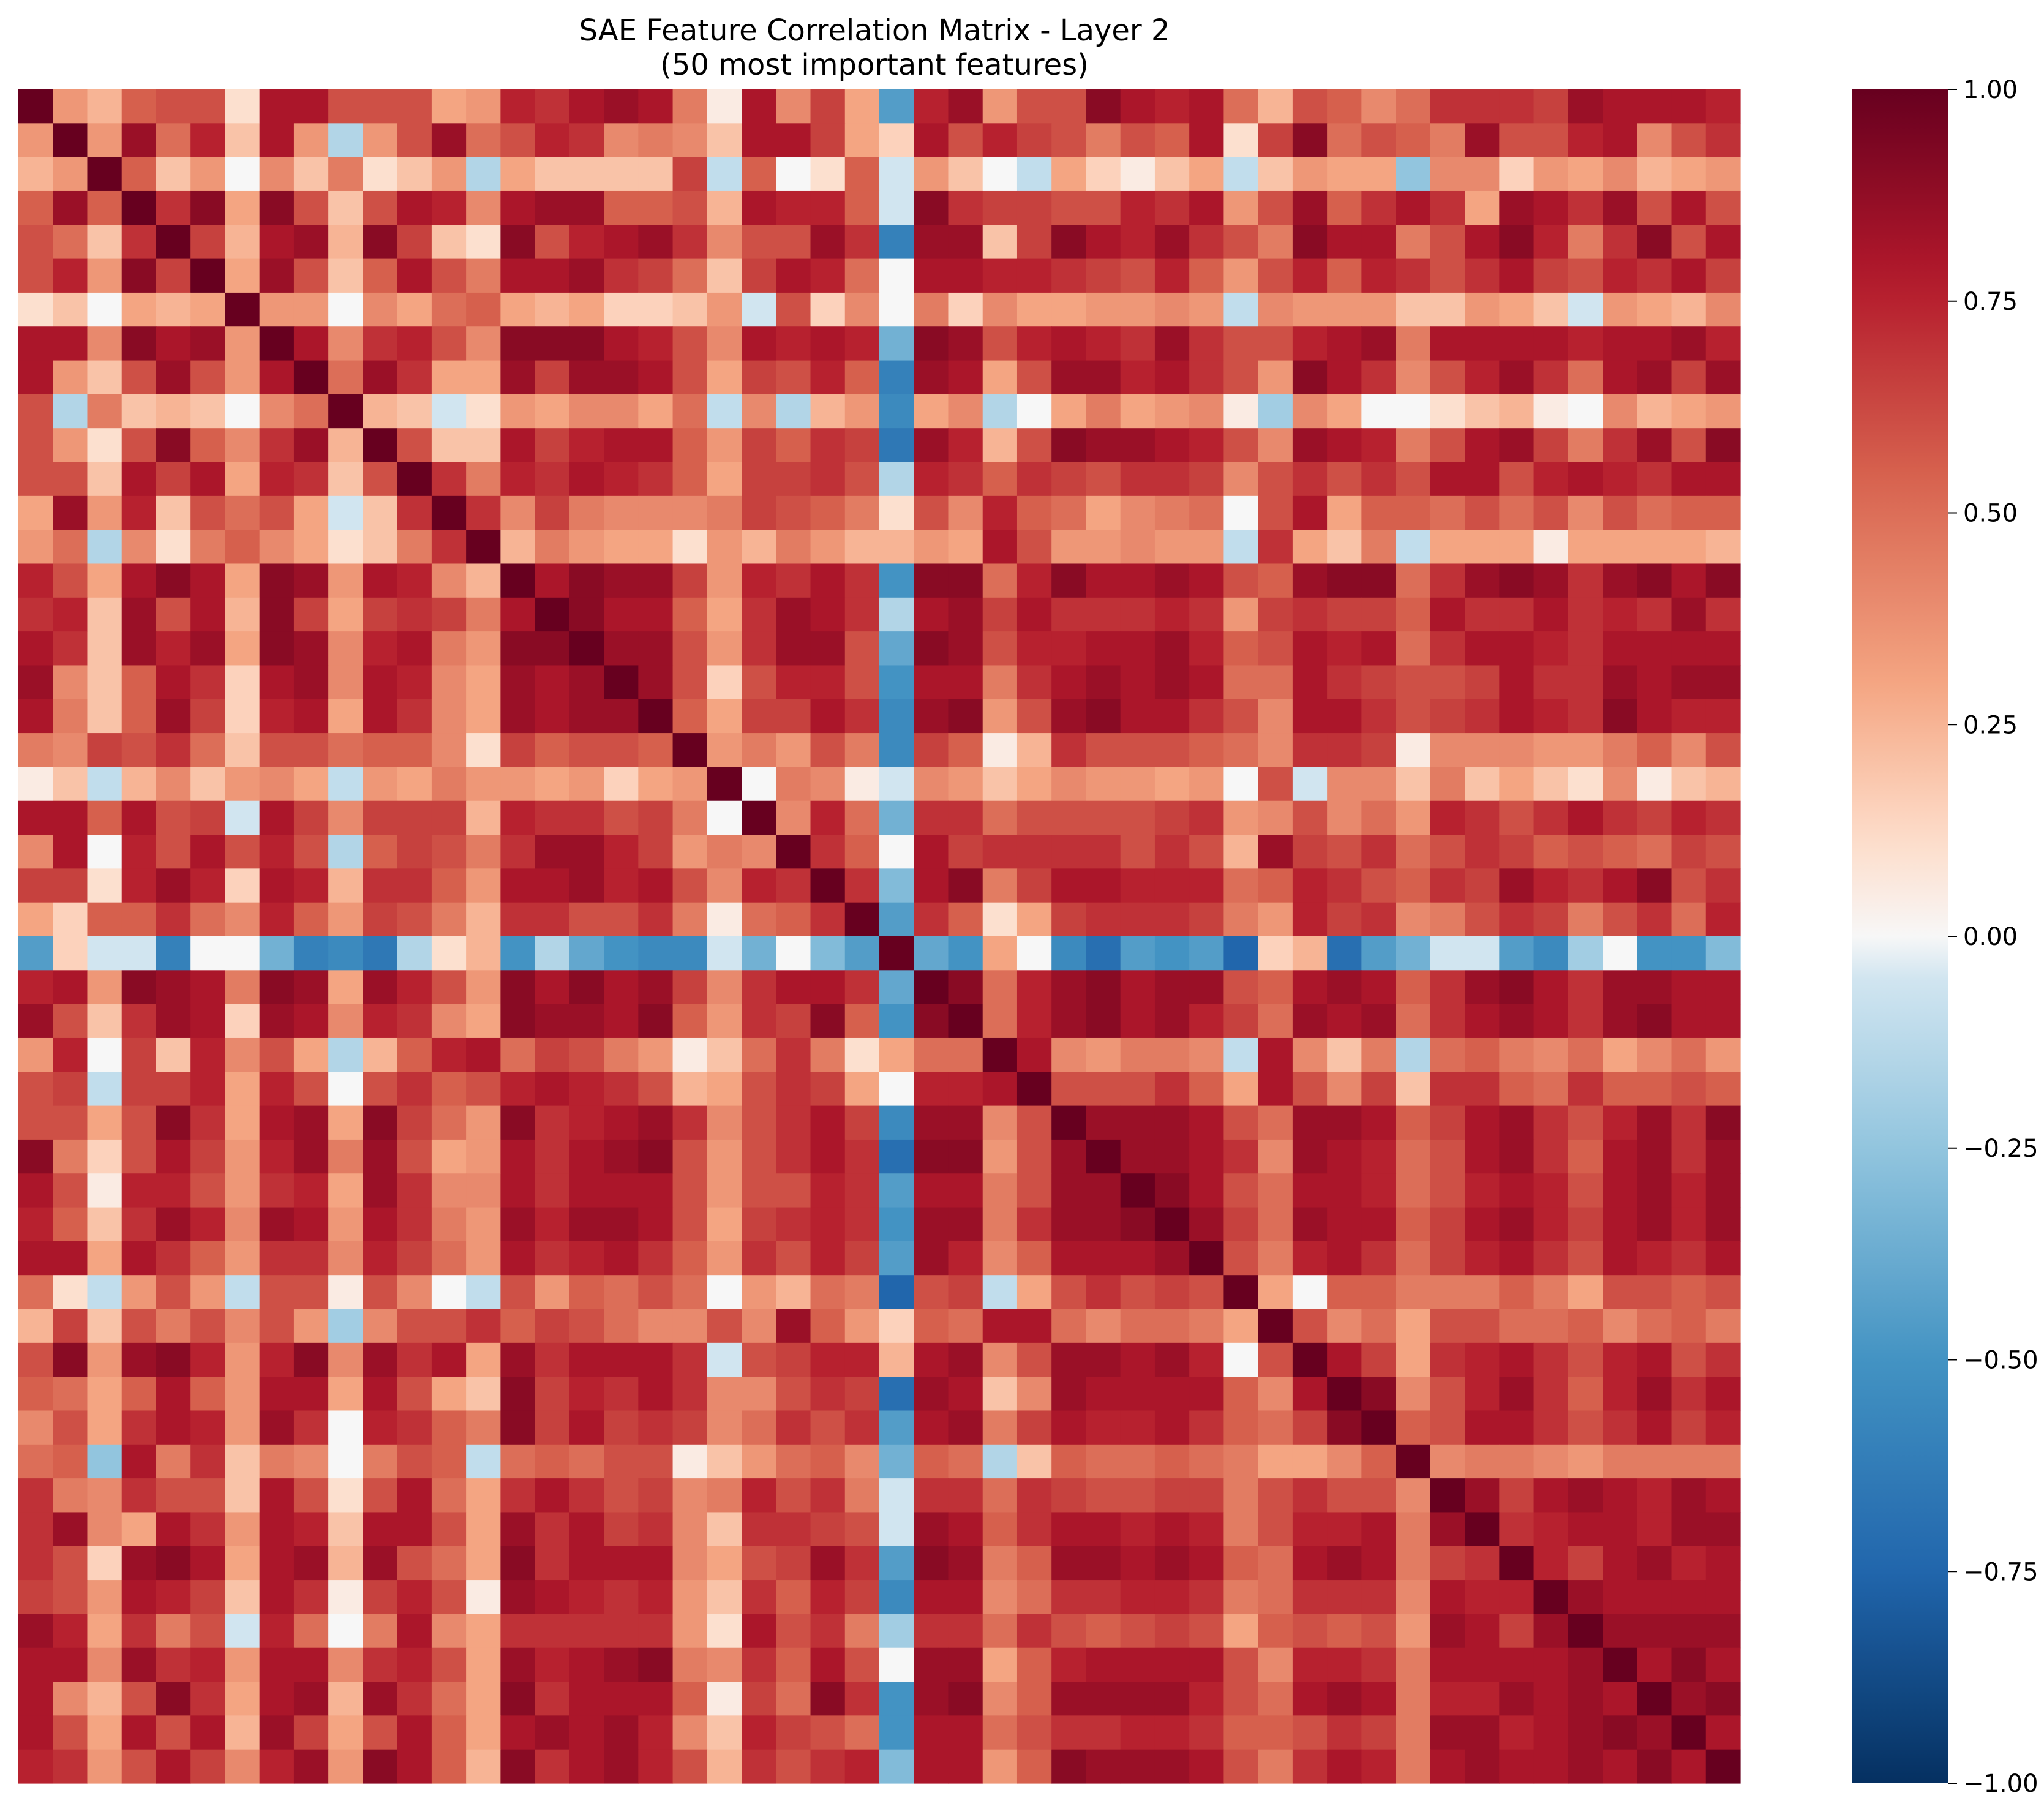 This screenshot has width=2044, height=1820. Describe the element at coordinates (1990, 725) in the screenshot. I see `colorbar-tick-label: 0.25` at that location.